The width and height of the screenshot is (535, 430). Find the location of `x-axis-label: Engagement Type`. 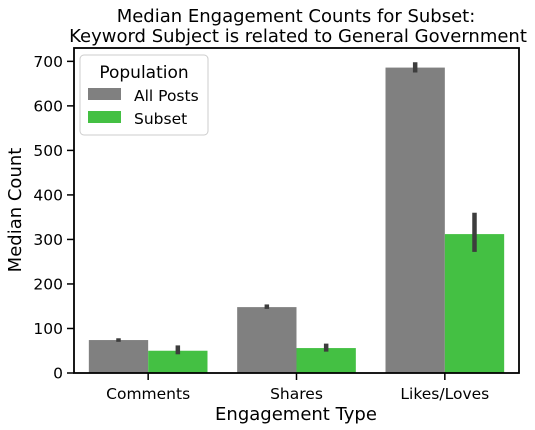

x-axis-label: Engagement Type is located at coordinates (296, 414).